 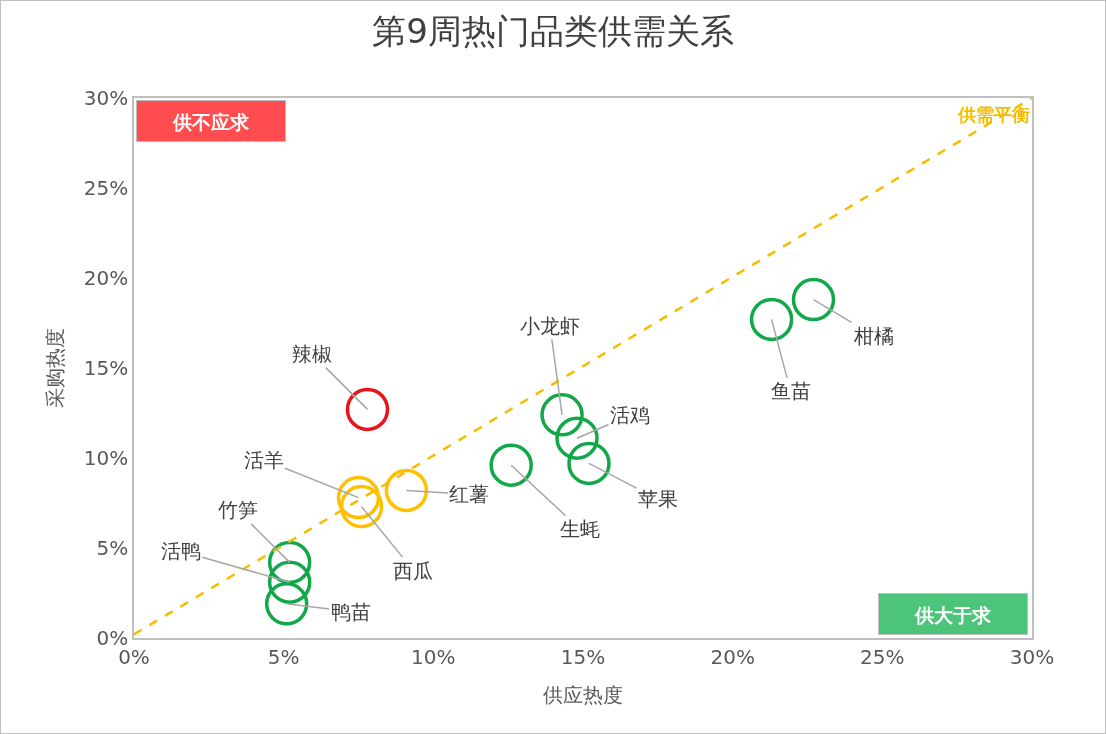 What do you see at coordinates (112, 548) in the screenshot?
I see `y-tick-label: 5%` at bounding box center [112, 548].